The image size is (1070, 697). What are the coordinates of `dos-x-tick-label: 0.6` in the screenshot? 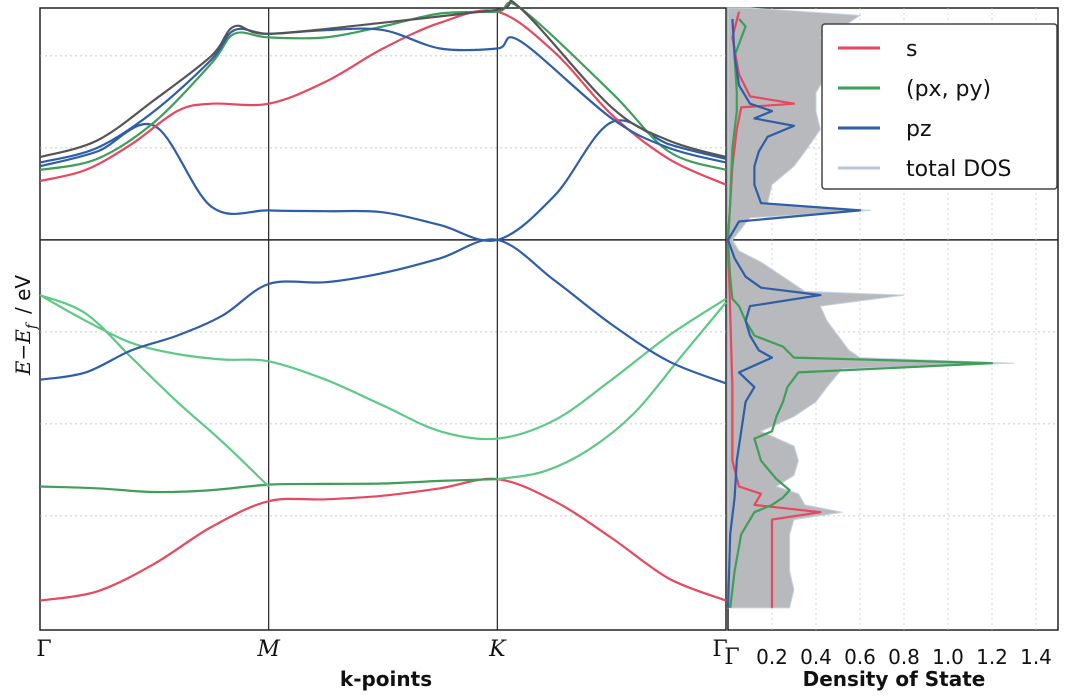 It's located at (860, 657).